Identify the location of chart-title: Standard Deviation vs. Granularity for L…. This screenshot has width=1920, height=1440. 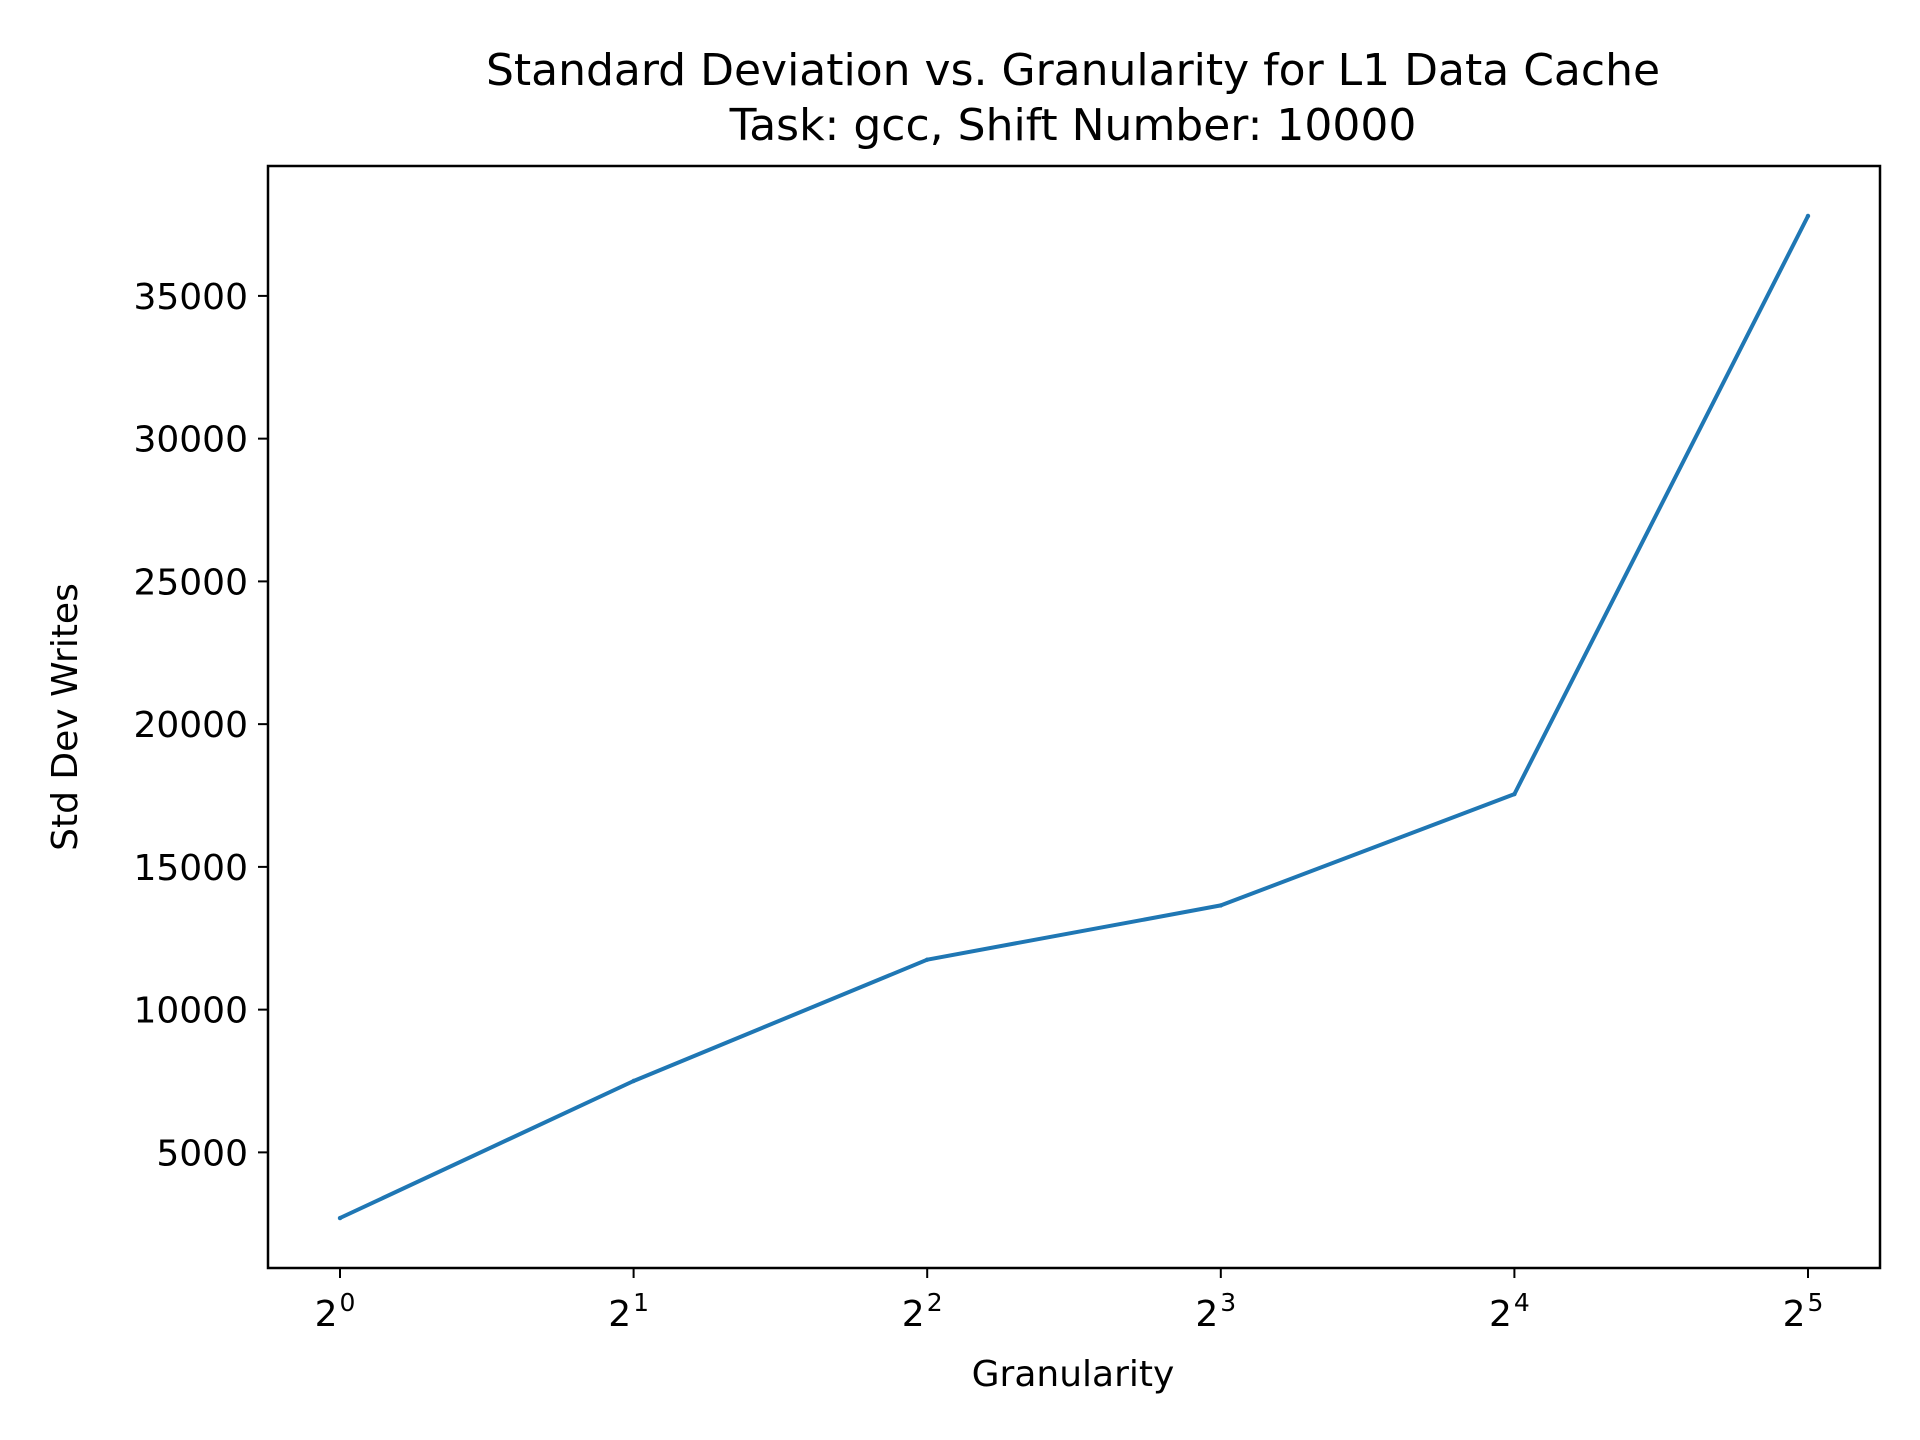
(1073, 70).